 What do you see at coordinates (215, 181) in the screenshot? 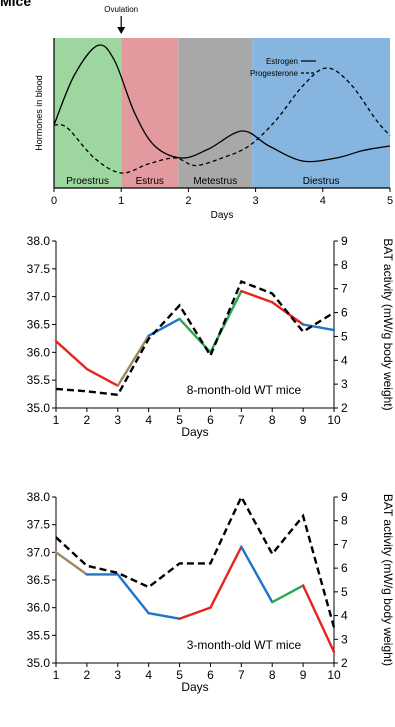
I see `phase-label-metestrus: Metestrus` at bounding box center [215, 181].